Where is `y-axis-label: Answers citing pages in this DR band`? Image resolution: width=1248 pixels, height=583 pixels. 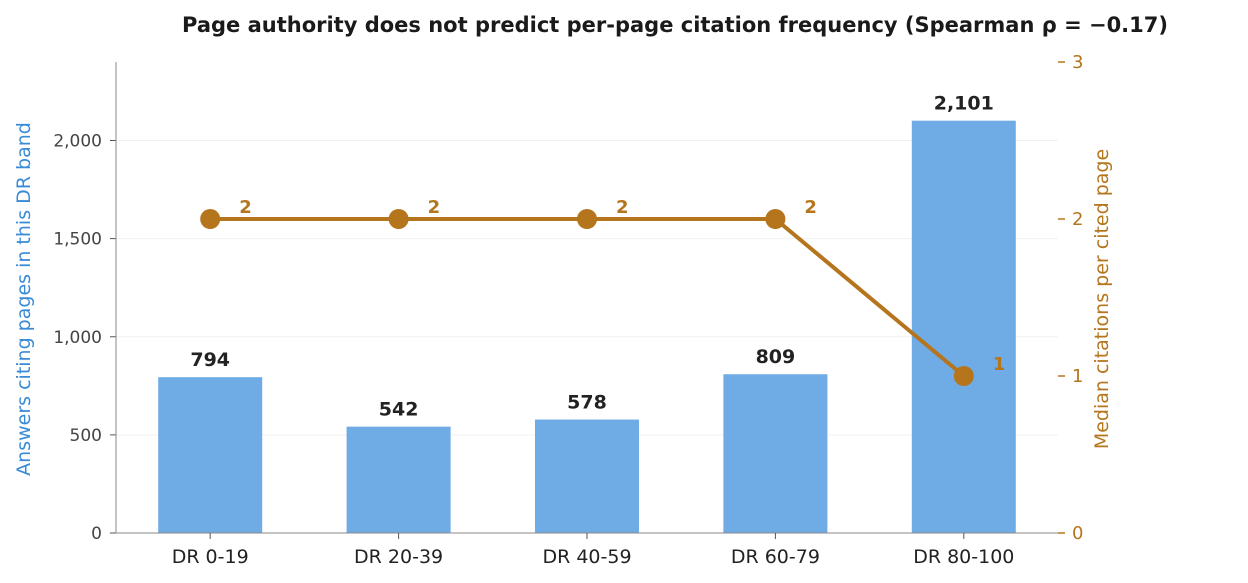 y-axis-label: Answers citing pages in this DR band is located at coordinates (24, 299).